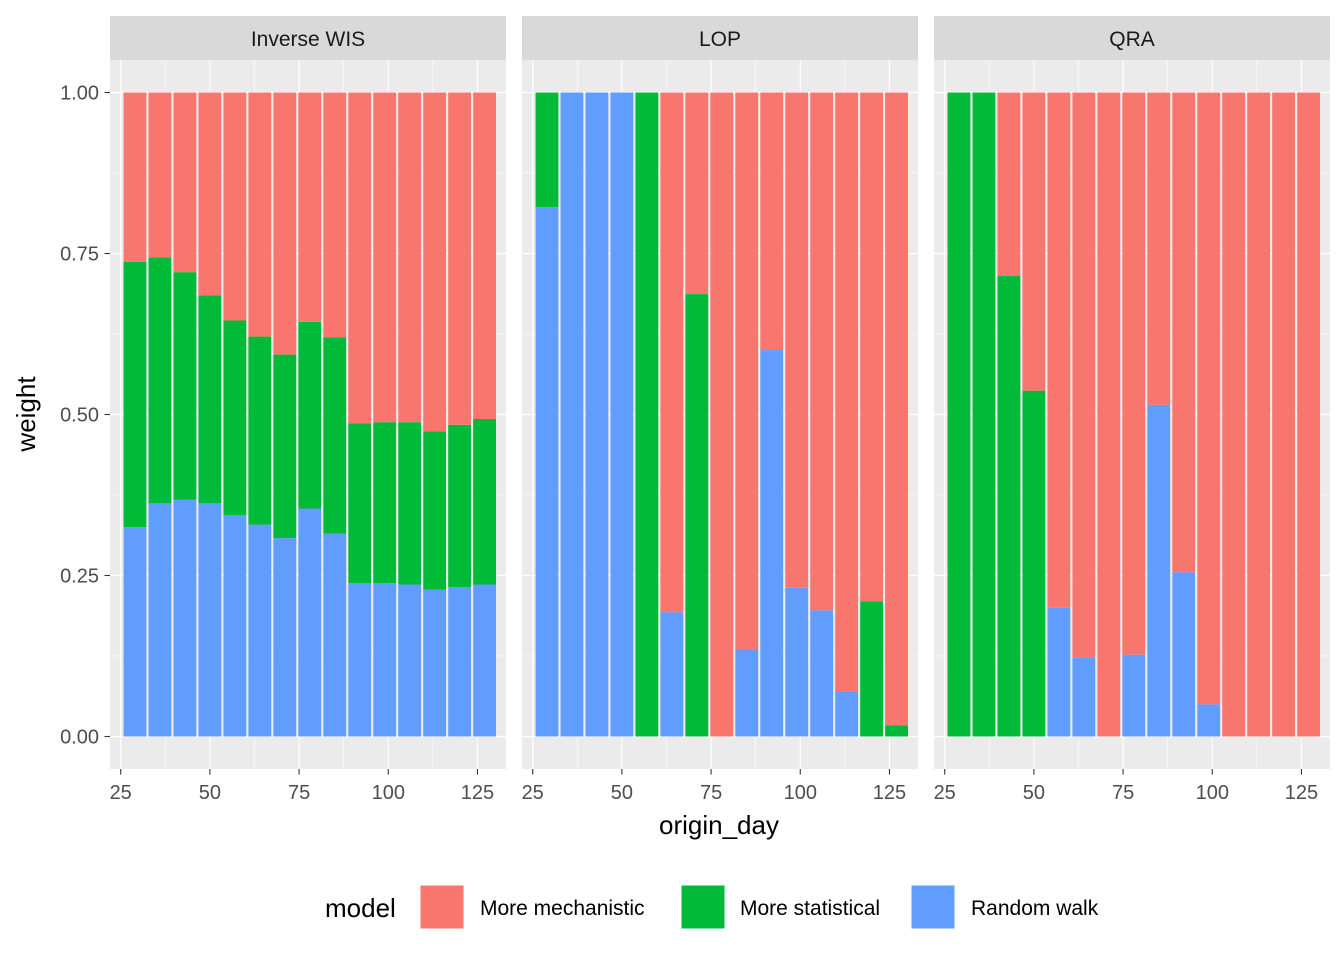 The image size is (1344, 960). What do you see at coordinates (360, 908) in the screenshot?
I see `legend-title: model` at bounding box center [360, 908].